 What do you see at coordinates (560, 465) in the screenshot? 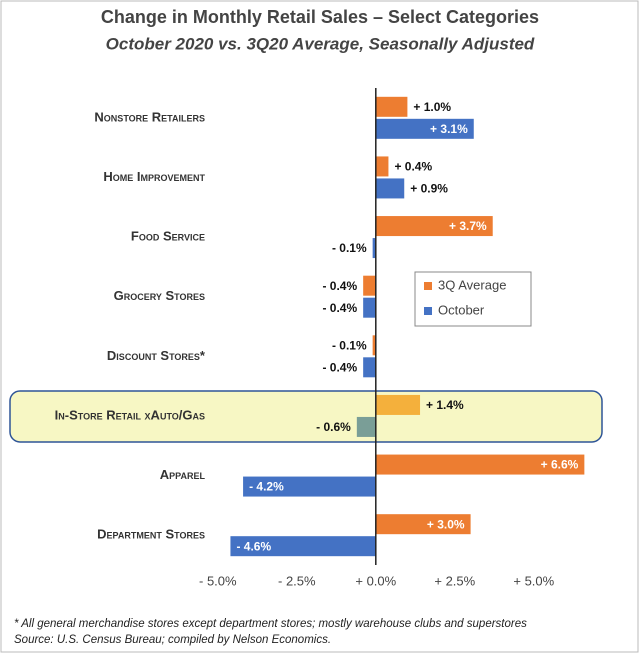
I see `value-label: + 6.6%` at bounding box center [560, 465].